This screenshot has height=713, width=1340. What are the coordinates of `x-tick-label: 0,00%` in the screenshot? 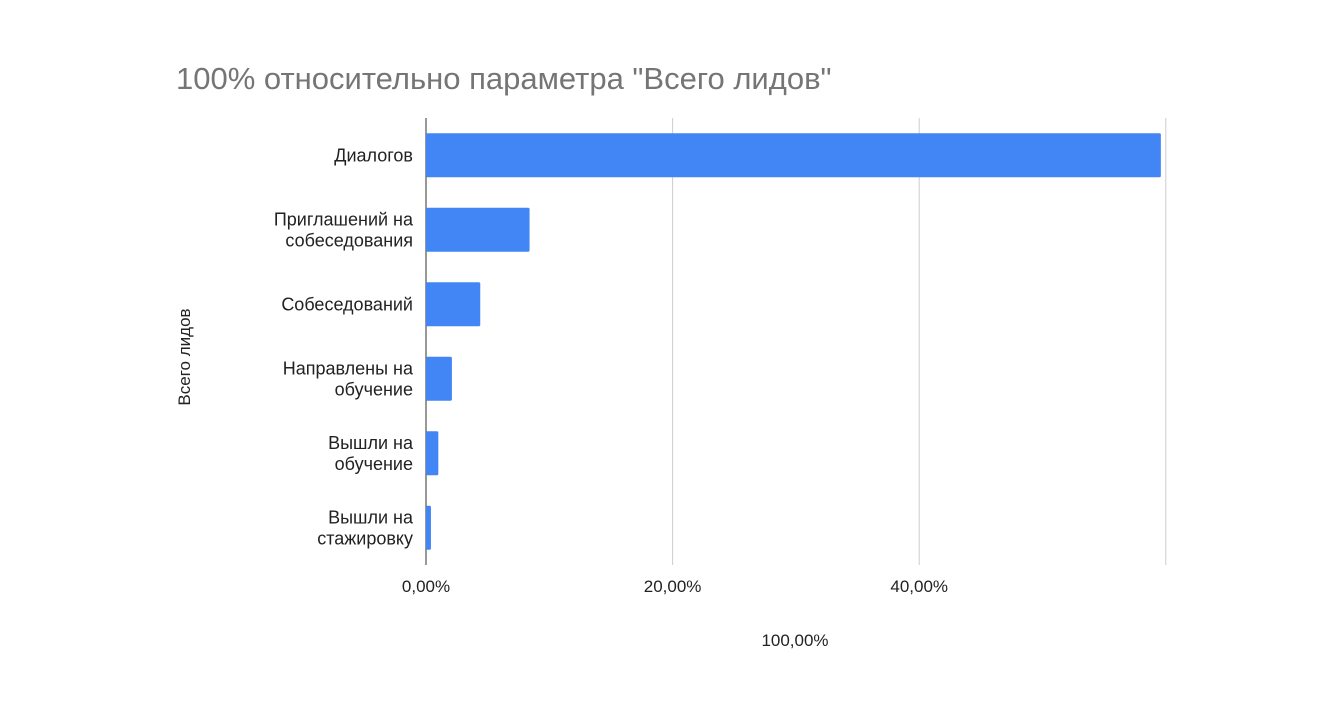 It's located at (426, 586).